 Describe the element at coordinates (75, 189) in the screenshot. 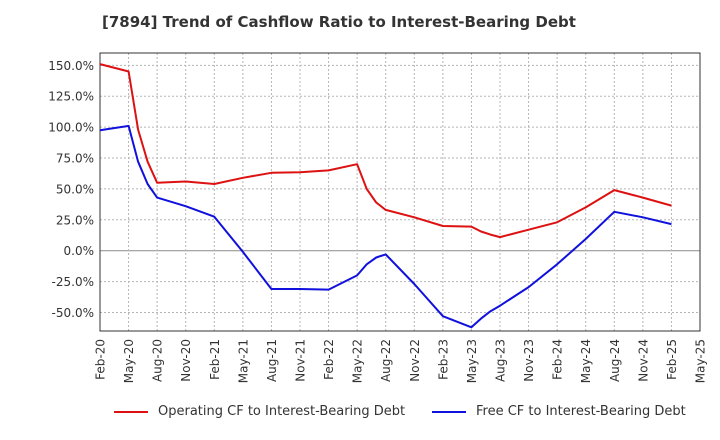

I see `y-tick-label: 50.0%` at that location.